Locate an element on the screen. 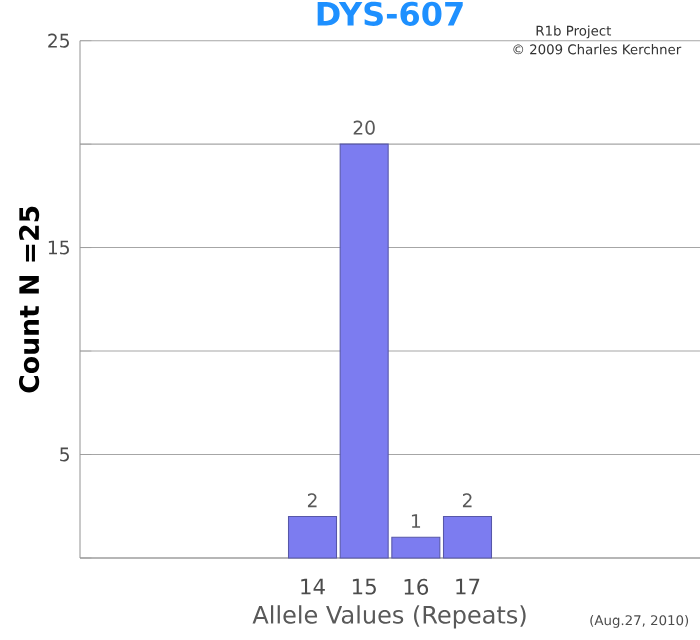 Image resolution: width=700 pixels, height=640 pixels. y-tick-label: 15 is located at coordinates (58, 247).